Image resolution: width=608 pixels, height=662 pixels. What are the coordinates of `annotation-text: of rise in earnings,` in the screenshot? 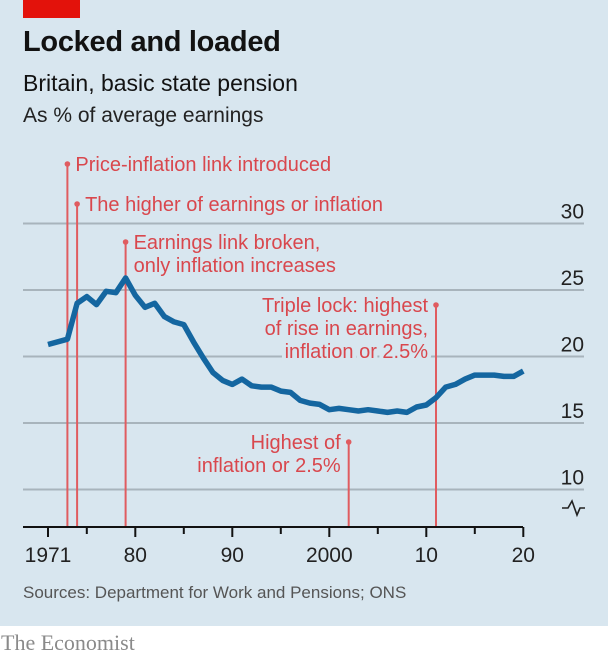 It's located at (346, 329).